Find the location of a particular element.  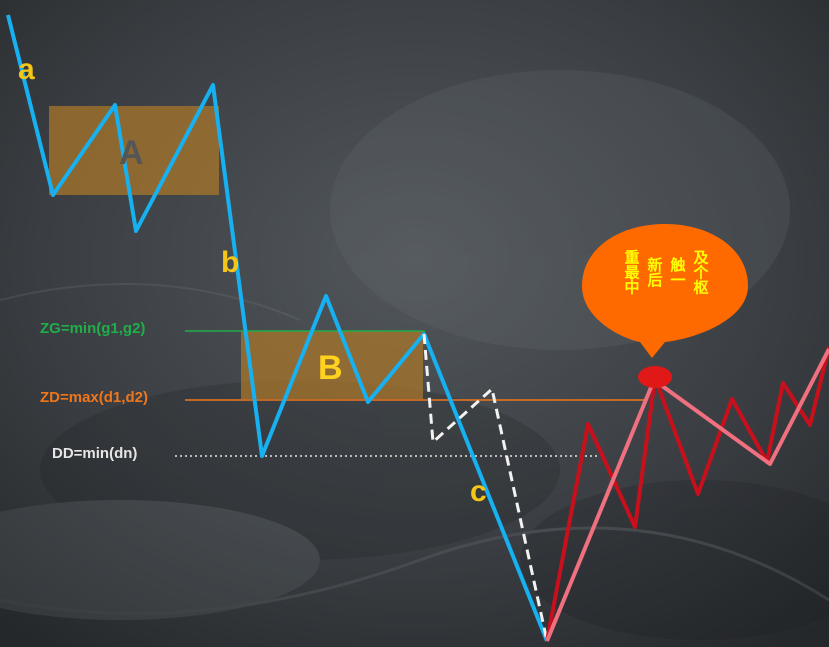

wave-label-b: b is located at coordinates (230, 262).